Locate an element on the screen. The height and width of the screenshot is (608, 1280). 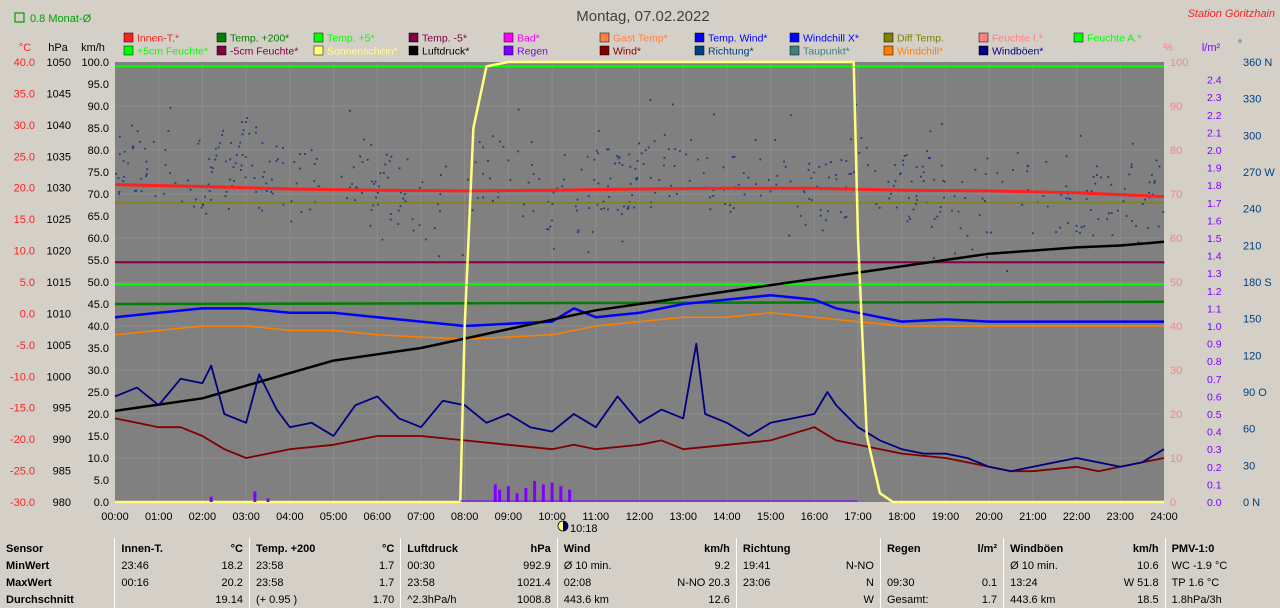
tick-kmh: 10.0 is located at coordinates (98, 459).